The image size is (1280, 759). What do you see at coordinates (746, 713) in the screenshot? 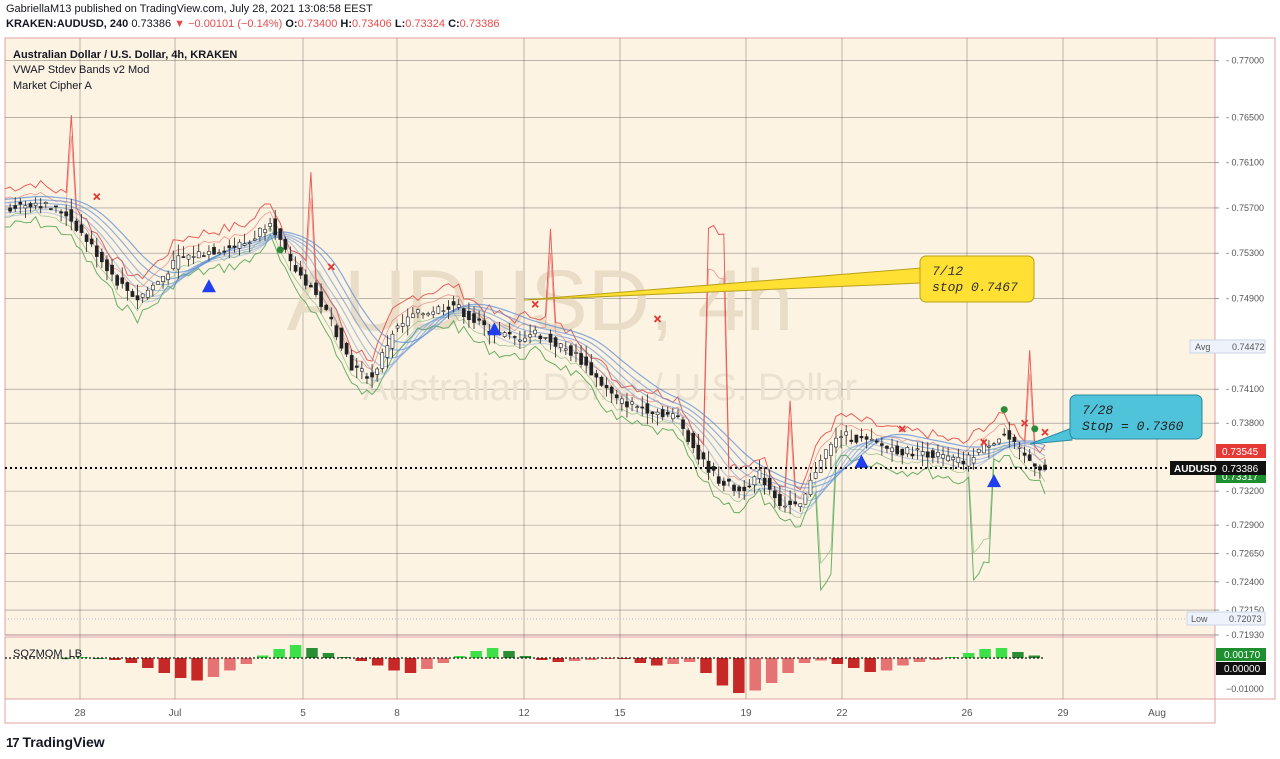
I see `x-tick-label: 19` at bounding box center [746, 713].